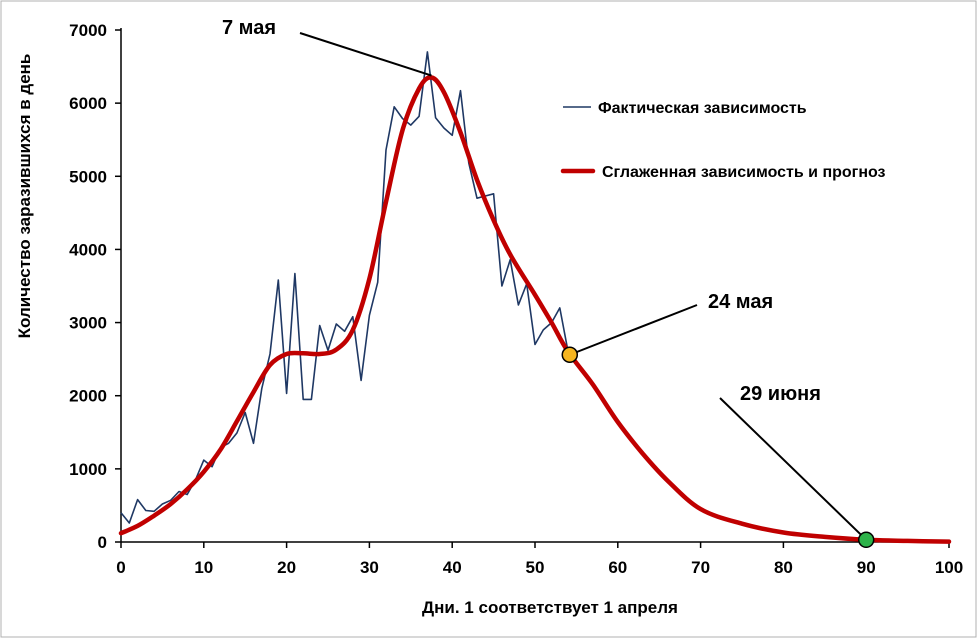 The image size is (977, 638). What do you see at coordinates (783, 567) in the screenshot?
I see `x-tick-label: 80` at bounding box center [783, 567].